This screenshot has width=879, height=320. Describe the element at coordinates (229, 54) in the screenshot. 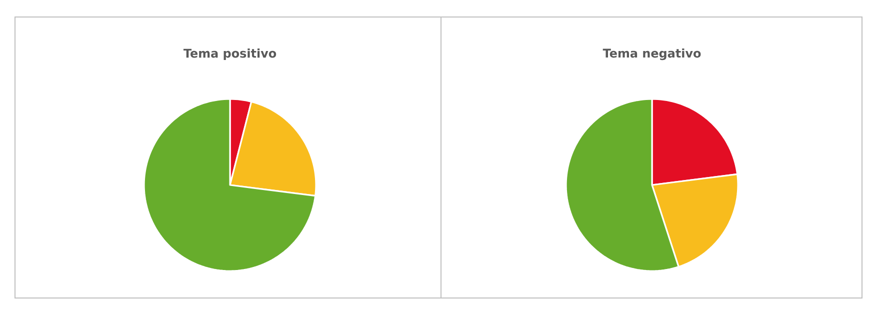

I see `chart-title: Tema positivo` at that location.